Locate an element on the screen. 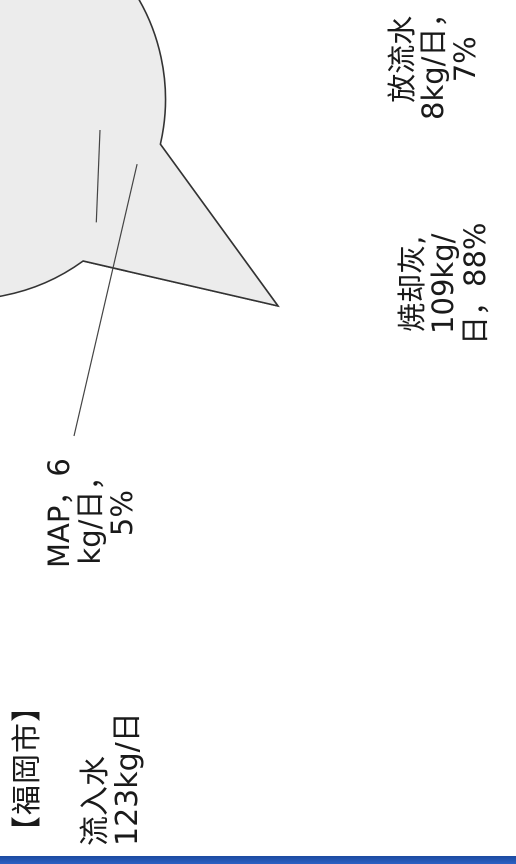 This screenshot has width=516, height=864. leader-line-map is located at coordinates (105, 300).